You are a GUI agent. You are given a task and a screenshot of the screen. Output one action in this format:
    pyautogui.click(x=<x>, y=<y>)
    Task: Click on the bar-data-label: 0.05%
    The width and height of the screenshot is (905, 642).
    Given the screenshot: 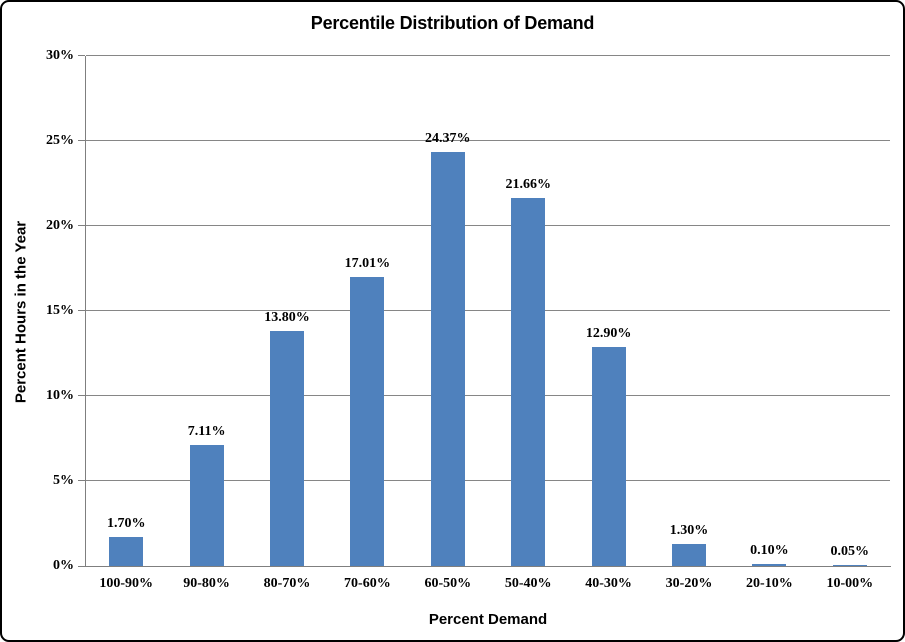 What is the action you would take?
    pyautogui.click(x=850, y=551)
    